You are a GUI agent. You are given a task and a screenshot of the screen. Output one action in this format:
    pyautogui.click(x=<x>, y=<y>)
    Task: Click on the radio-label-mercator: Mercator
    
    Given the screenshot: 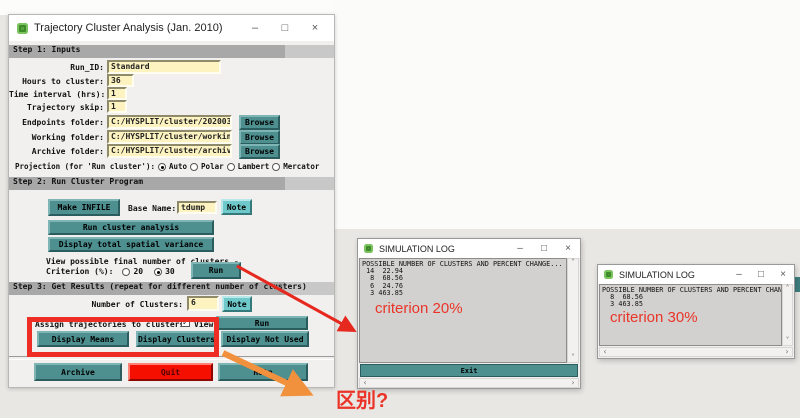 What is the action you would take?
    pyautogui.click(x=301, y=166)
    